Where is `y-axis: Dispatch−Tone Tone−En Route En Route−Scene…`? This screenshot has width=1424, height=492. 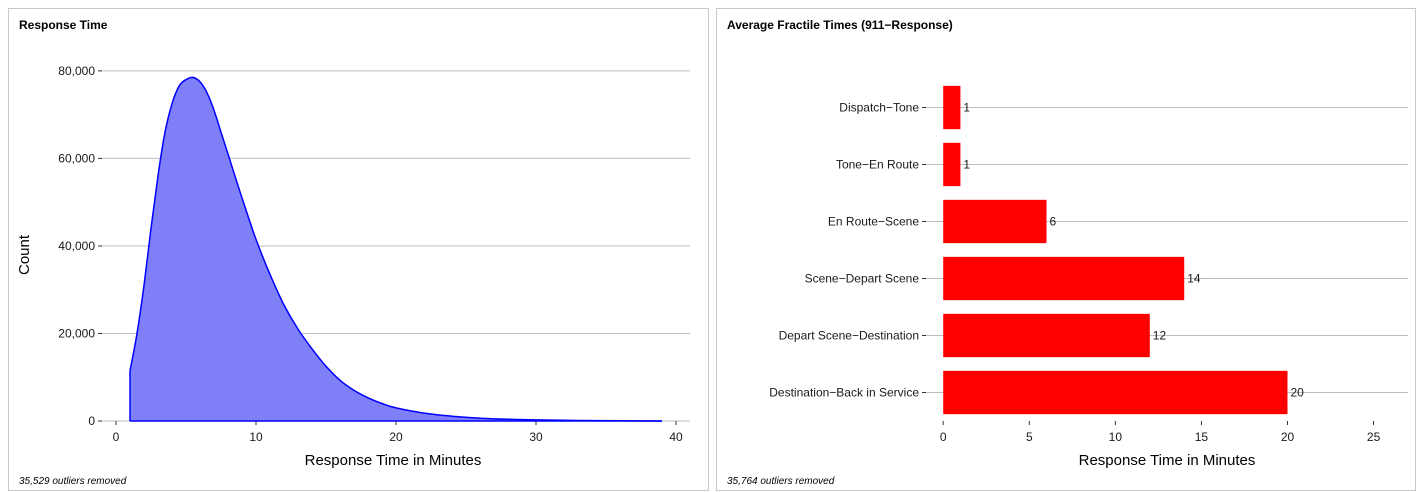
y-axis: Dispatch−Tone Tone−En Route En Route−Scene… is located at coordinates (847, 250).